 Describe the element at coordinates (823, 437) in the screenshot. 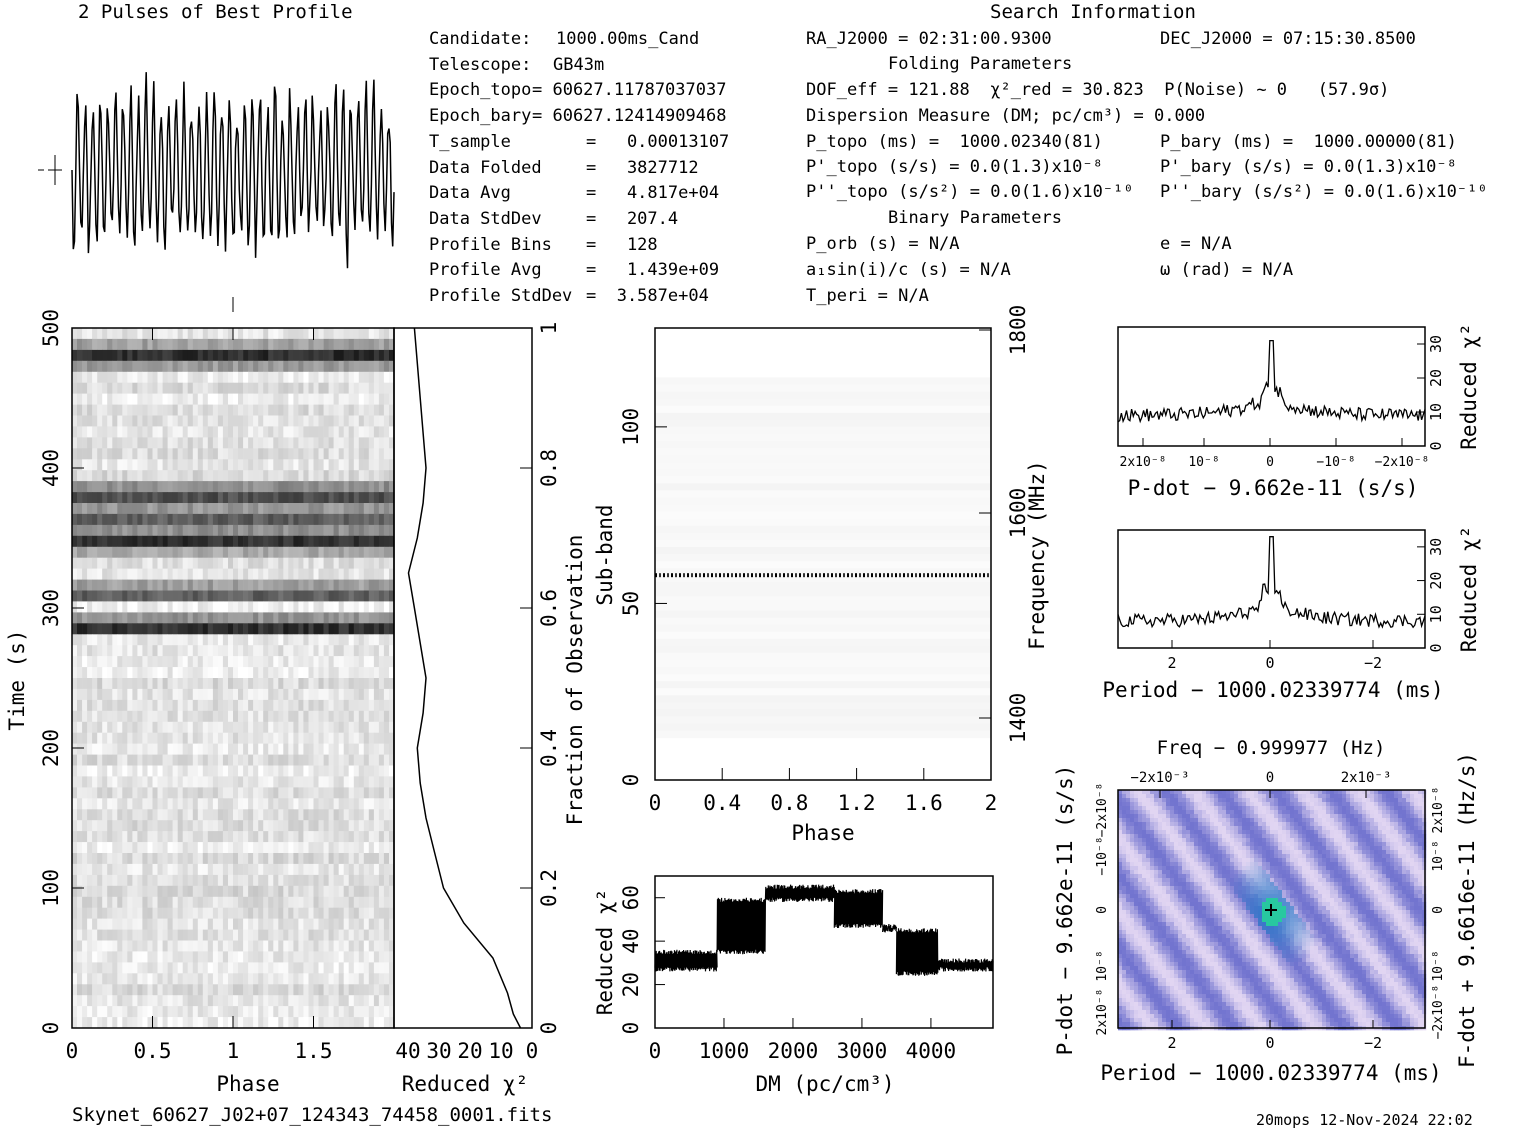

I see `subband-row` at that location.